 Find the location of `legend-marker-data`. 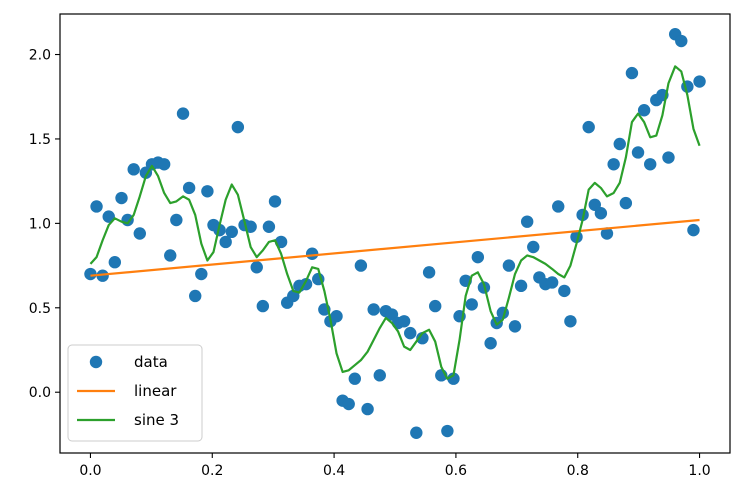

legend-marker-data is located at coordinates (96, 362).